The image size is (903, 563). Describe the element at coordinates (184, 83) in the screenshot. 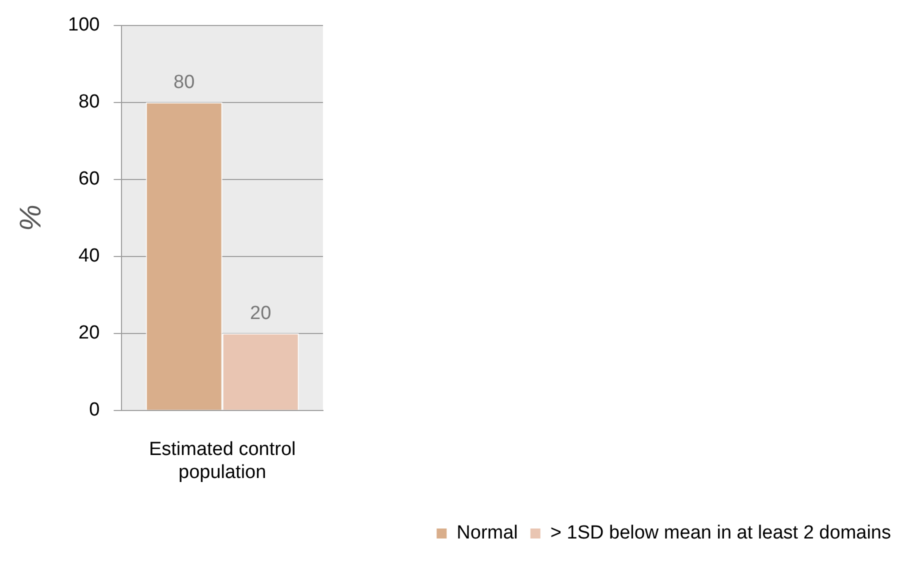

I see `data-label: 80` at that location.